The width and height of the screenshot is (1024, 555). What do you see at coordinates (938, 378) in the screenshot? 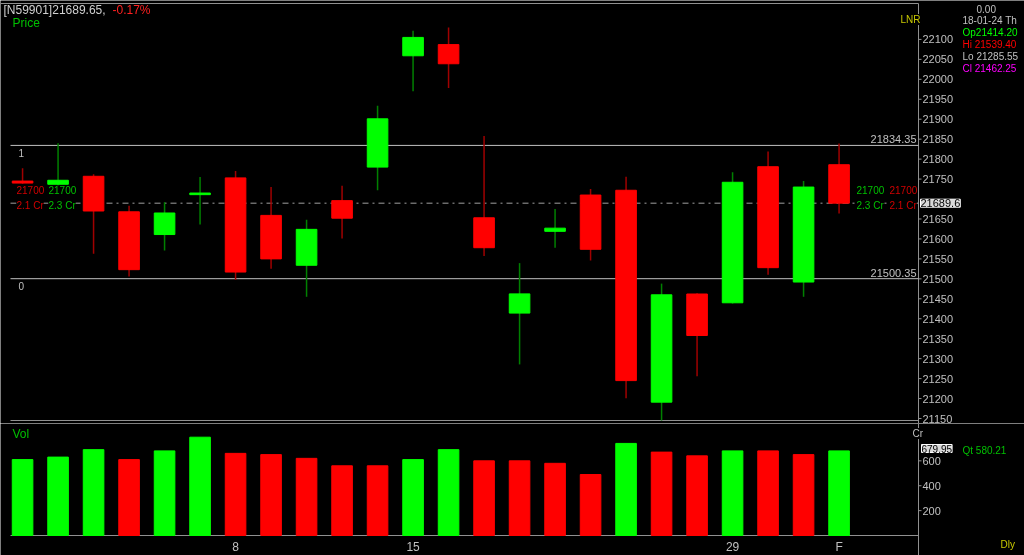
I see `y-tick-label: 21250` at bounding box center [938, 378].